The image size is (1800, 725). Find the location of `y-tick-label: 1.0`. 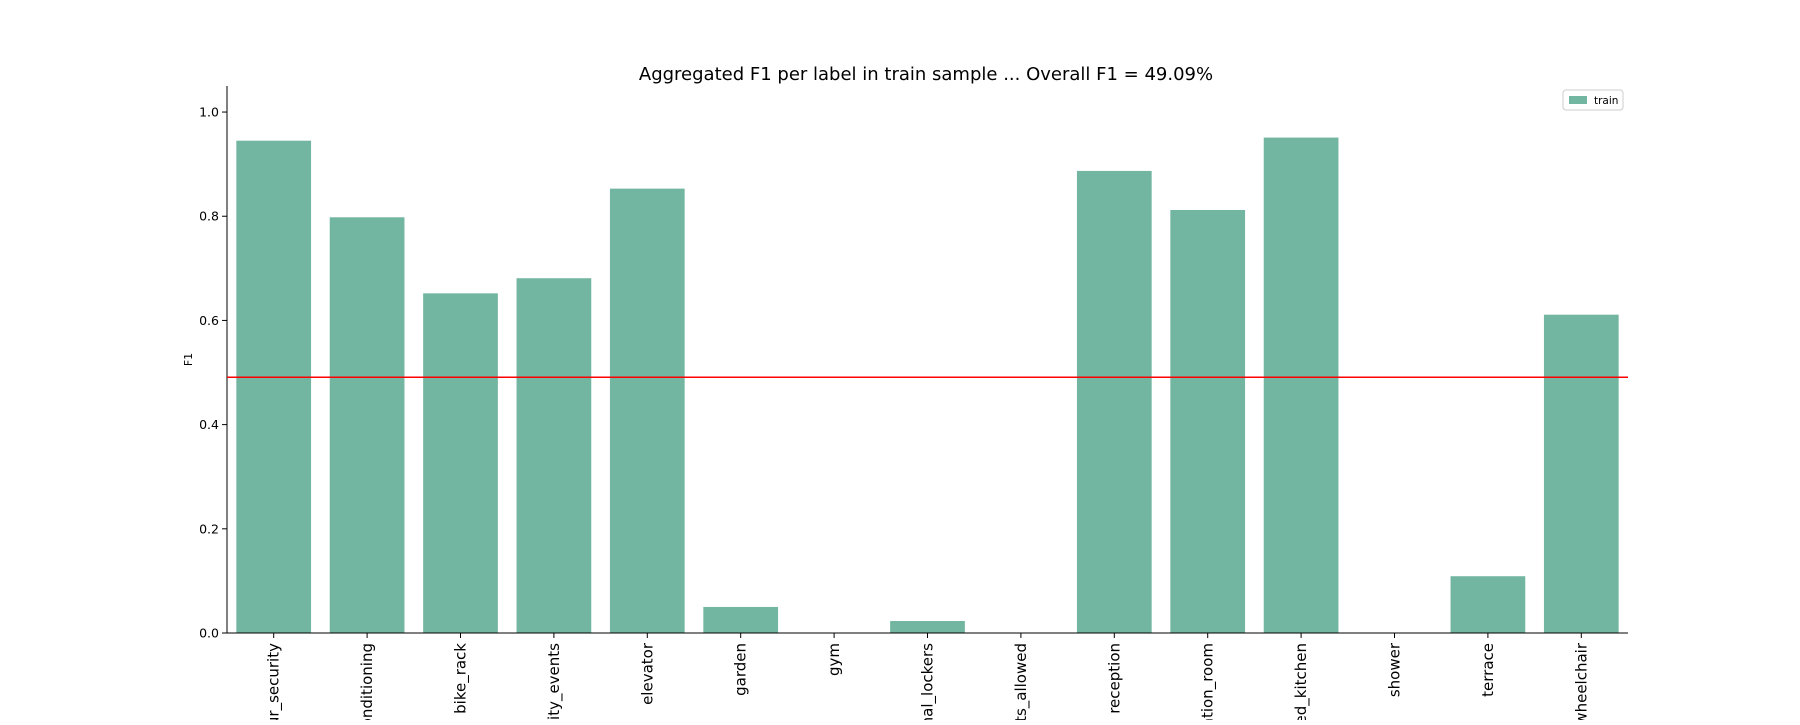

y-tick-label: 1.0 is located at coordinates (209, 112).